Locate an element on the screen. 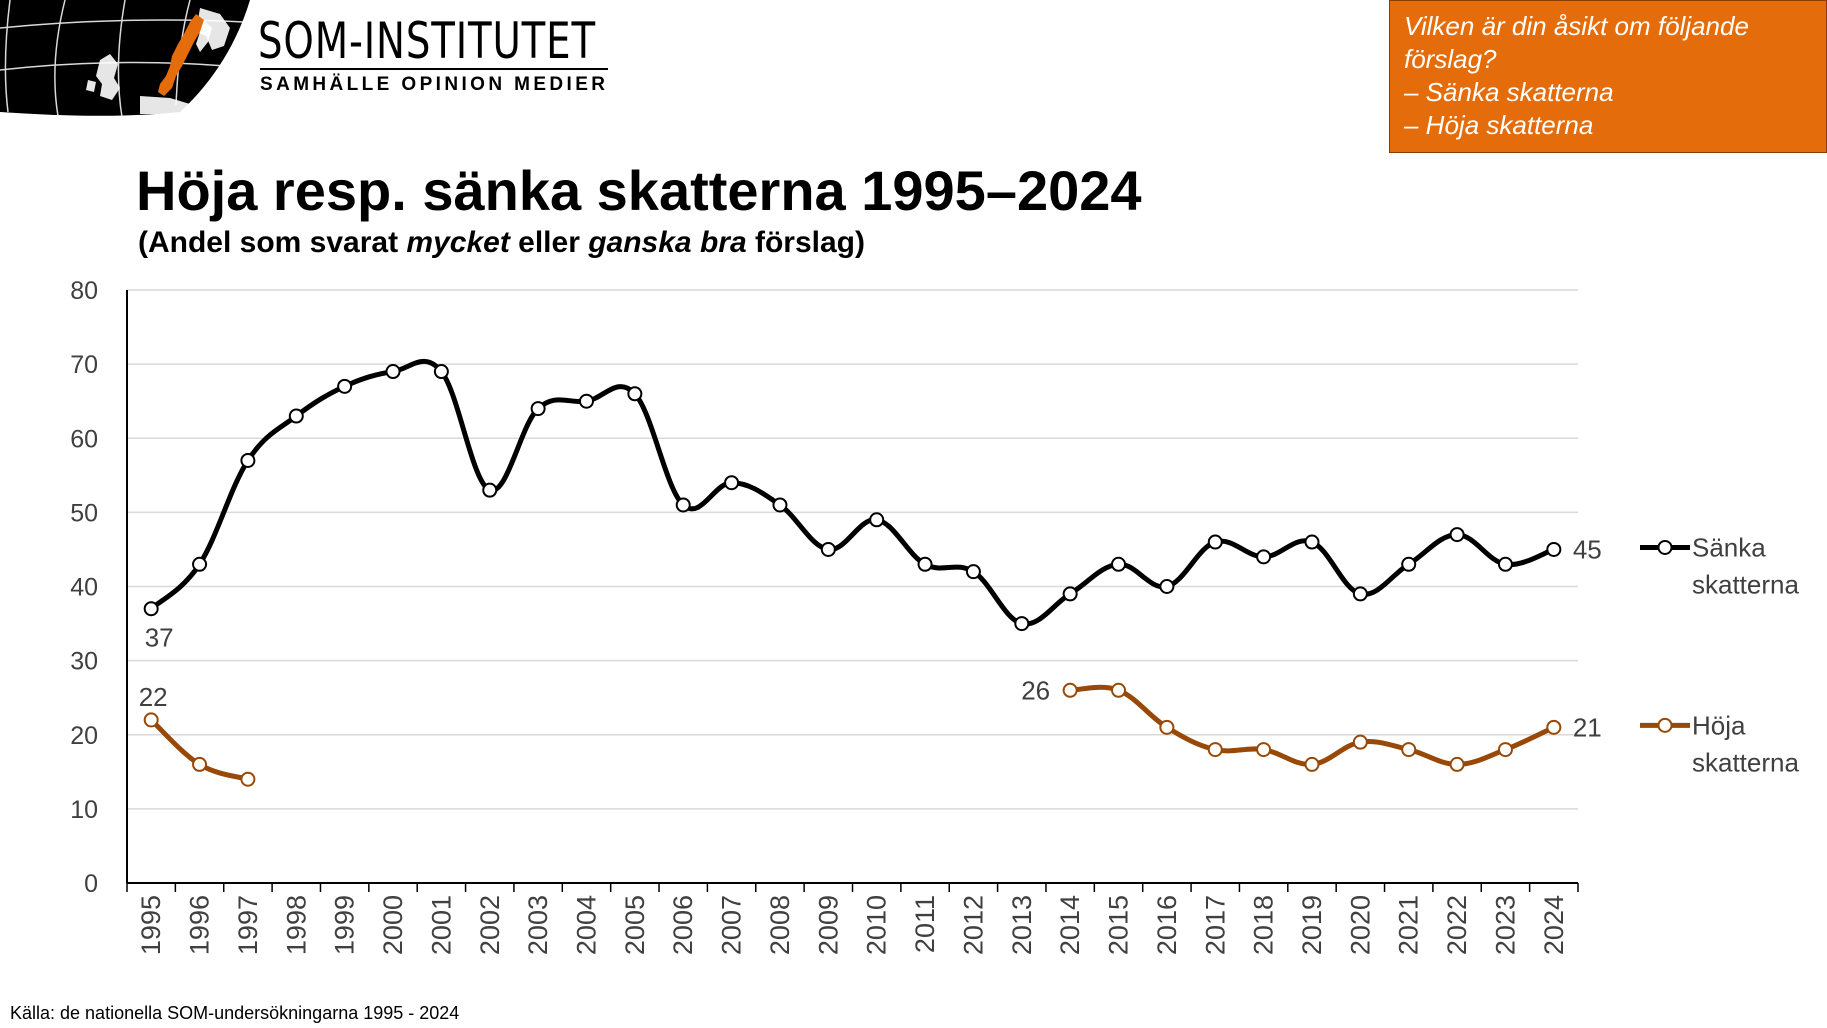 Image resolution: width=1827 pixels, height=1028 pixels. x-tick-label: 2020 is located at coordinates (1360, 925).